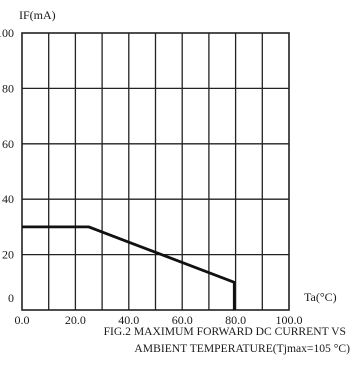 The height and width of the screenshot is (369, 354). Describe the element at coordinates (22, 320) in the screenshot. I see `x-tick-label: 0.0` at that location.